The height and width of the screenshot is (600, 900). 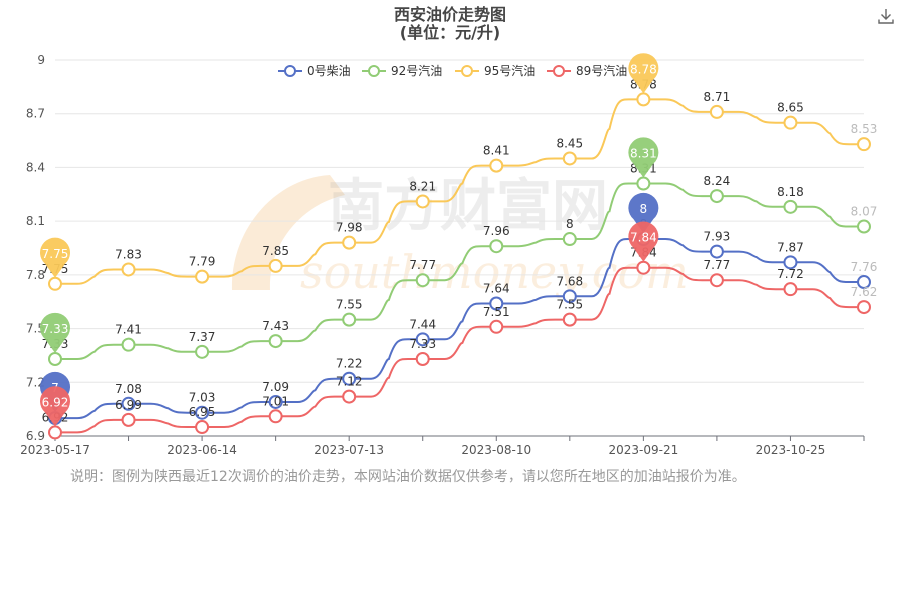 What do you see at coordinates (35, 221) in the screenshot?
I see `y-tick-label: 8.1` at bounding box center [35, 221].